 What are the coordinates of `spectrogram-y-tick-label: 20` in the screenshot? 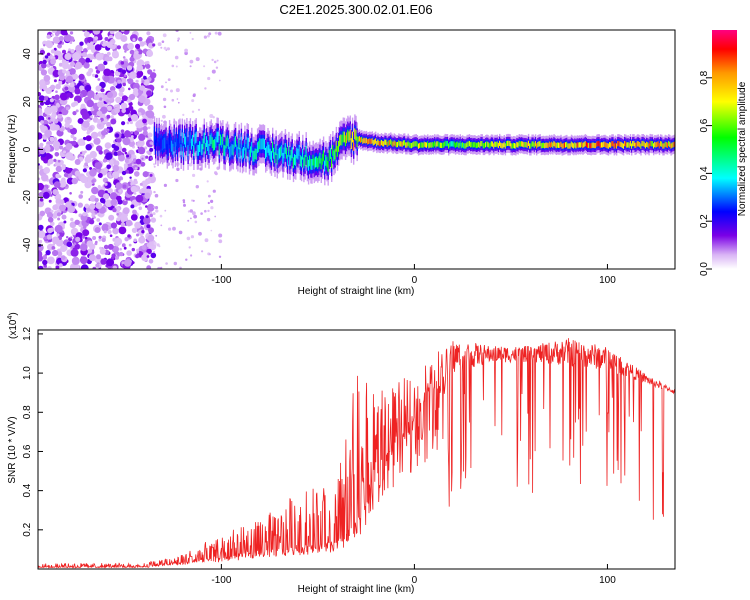 It's located at (27, 102).